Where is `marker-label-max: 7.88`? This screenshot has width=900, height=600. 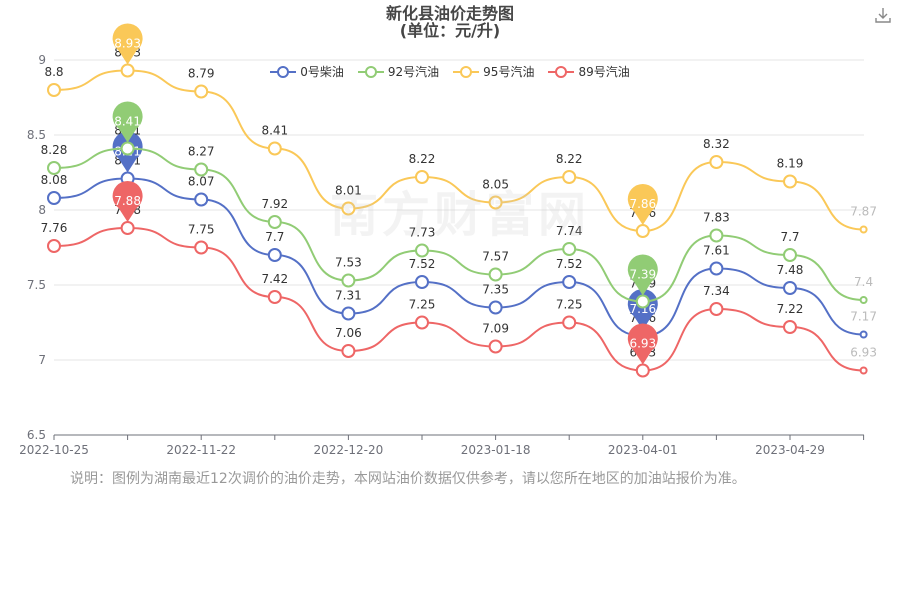 marker-label-max: 7.88 is located at coordinates (127, 201).